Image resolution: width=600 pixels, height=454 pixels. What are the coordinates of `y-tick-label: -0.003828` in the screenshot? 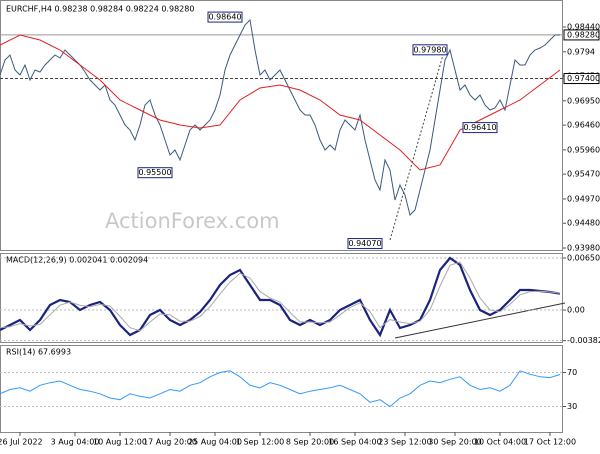 It's located at (583, 340).